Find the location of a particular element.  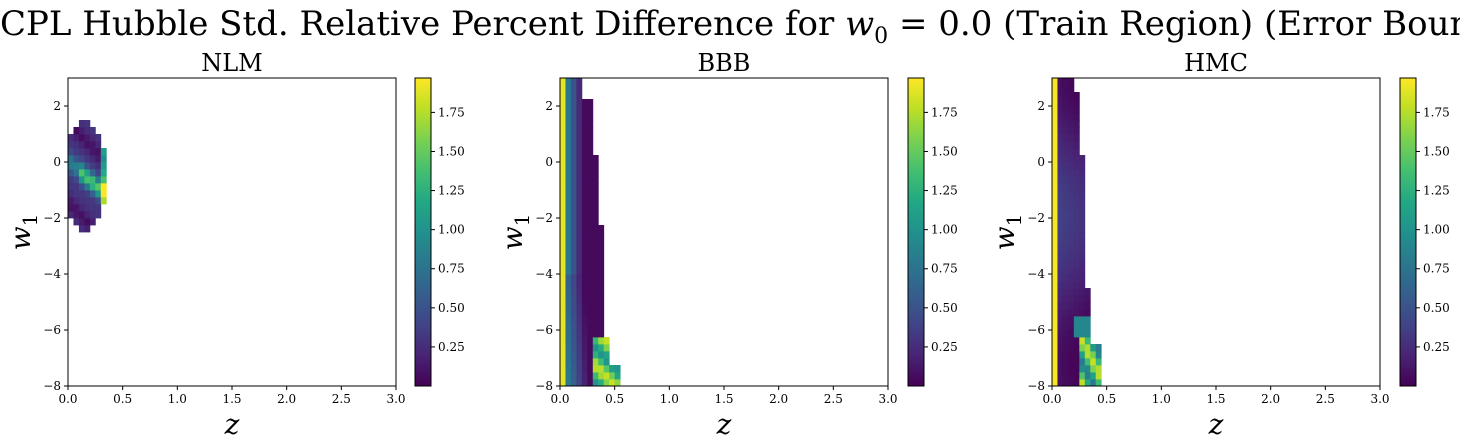

heatmap-cells is located at coordinates (1077, 232).